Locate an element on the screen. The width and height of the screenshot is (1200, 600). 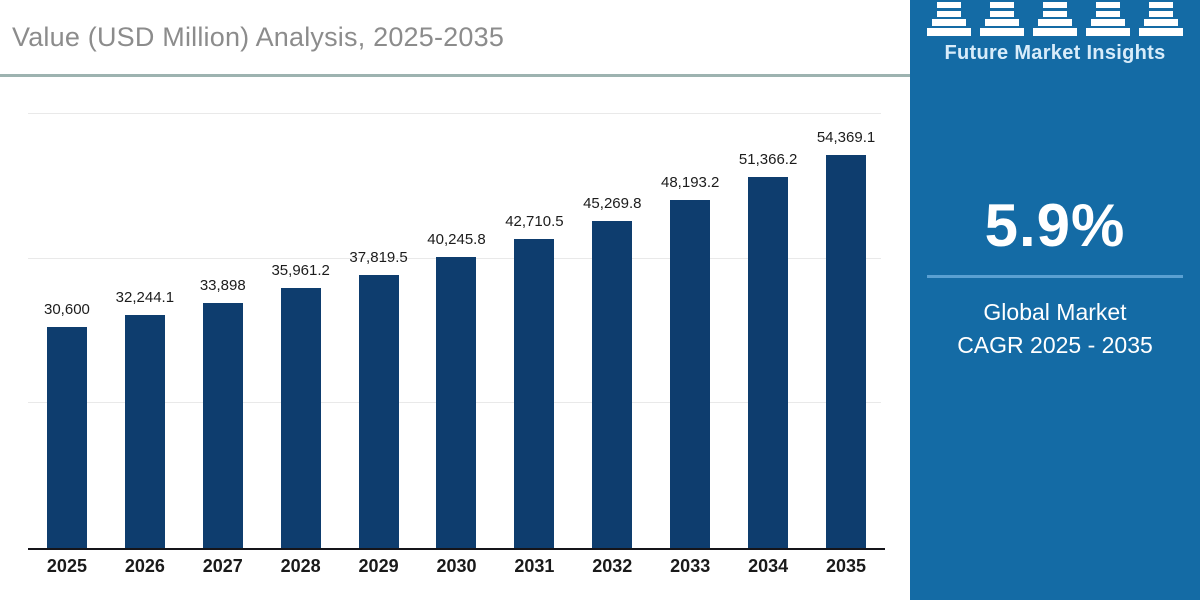
brand-logo: Future Market Insights is located at coordinates (1055, 32).